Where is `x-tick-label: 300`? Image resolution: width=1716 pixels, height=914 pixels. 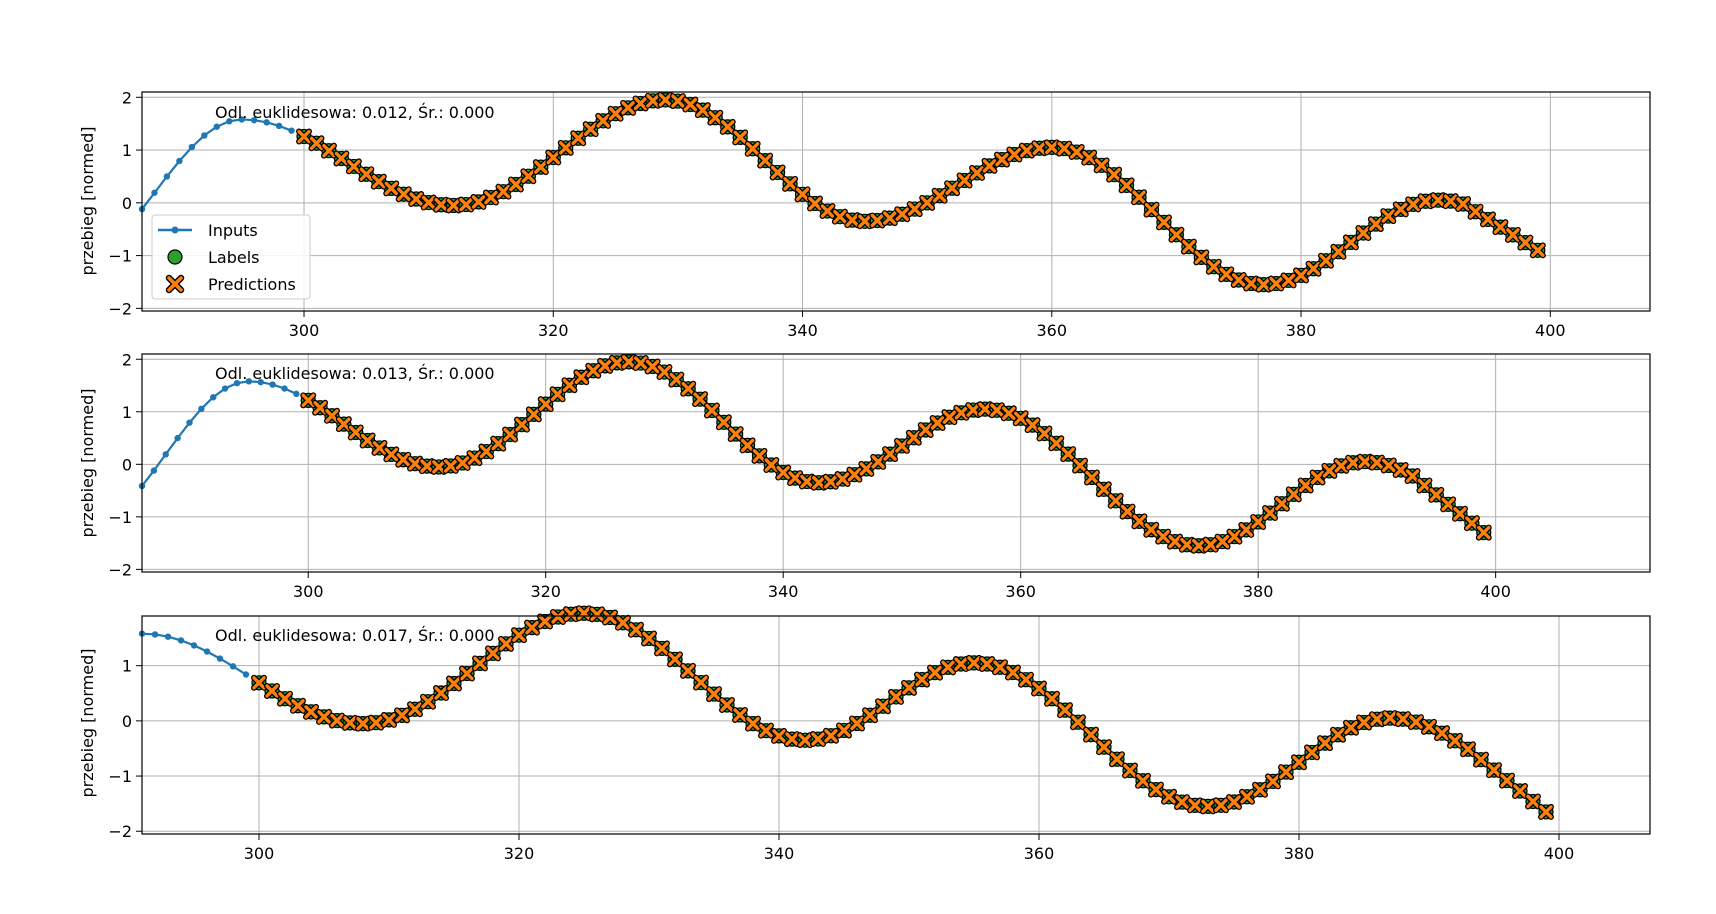
x-tick-label: 300 is located at coordinates (259, 853).